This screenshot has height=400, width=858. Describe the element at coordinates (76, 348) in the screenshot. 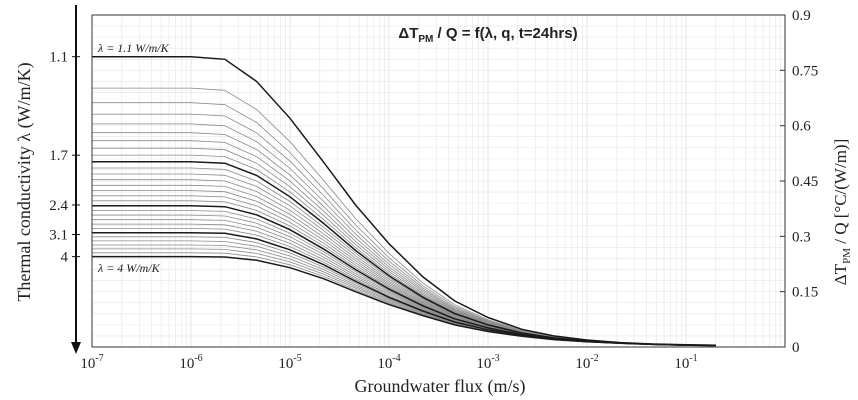

I see `left-axis-arrow-head` at that location.